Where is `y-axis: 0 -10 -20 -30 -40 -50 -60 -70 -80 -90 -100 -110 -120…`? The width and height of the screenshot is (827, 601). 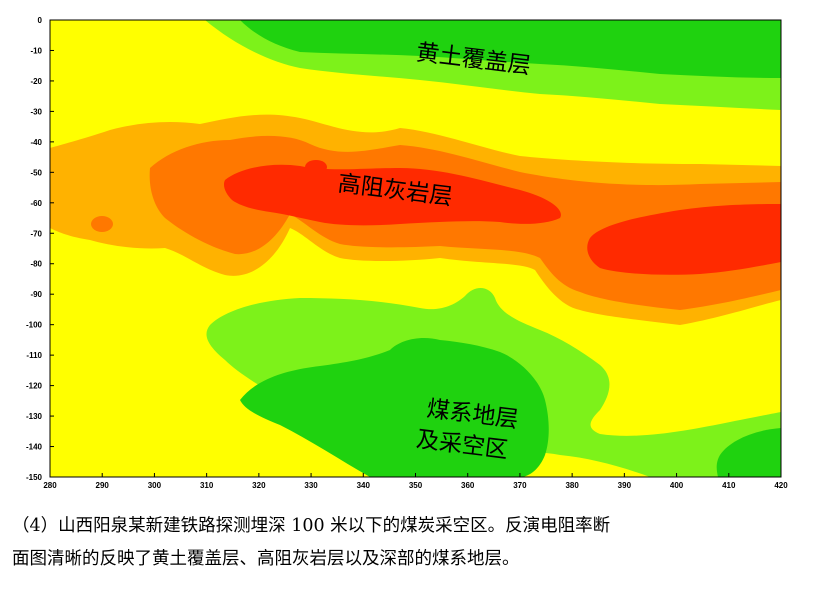 y-axis: 0 -10 -20 -30 -40 -50 -60 -70 -80 -90 -100 -110 -120… is located at coordinates (40, 249).